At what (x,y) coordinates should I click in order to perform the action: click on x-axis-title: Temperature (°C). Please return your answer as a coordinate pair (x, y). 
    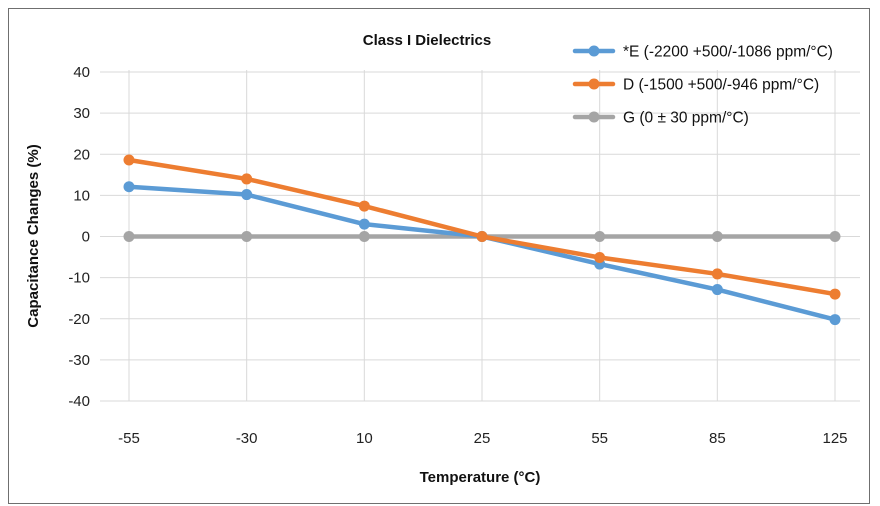
    Looking at the image, I should click on (480, 477).